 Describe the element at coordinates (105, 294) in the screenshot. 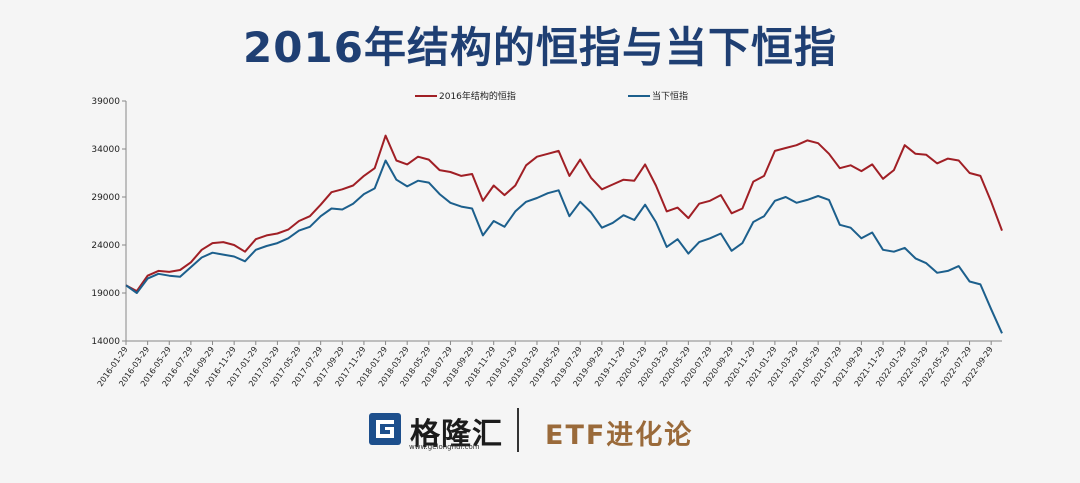

I see `y-tick-label: 19000` at that location.